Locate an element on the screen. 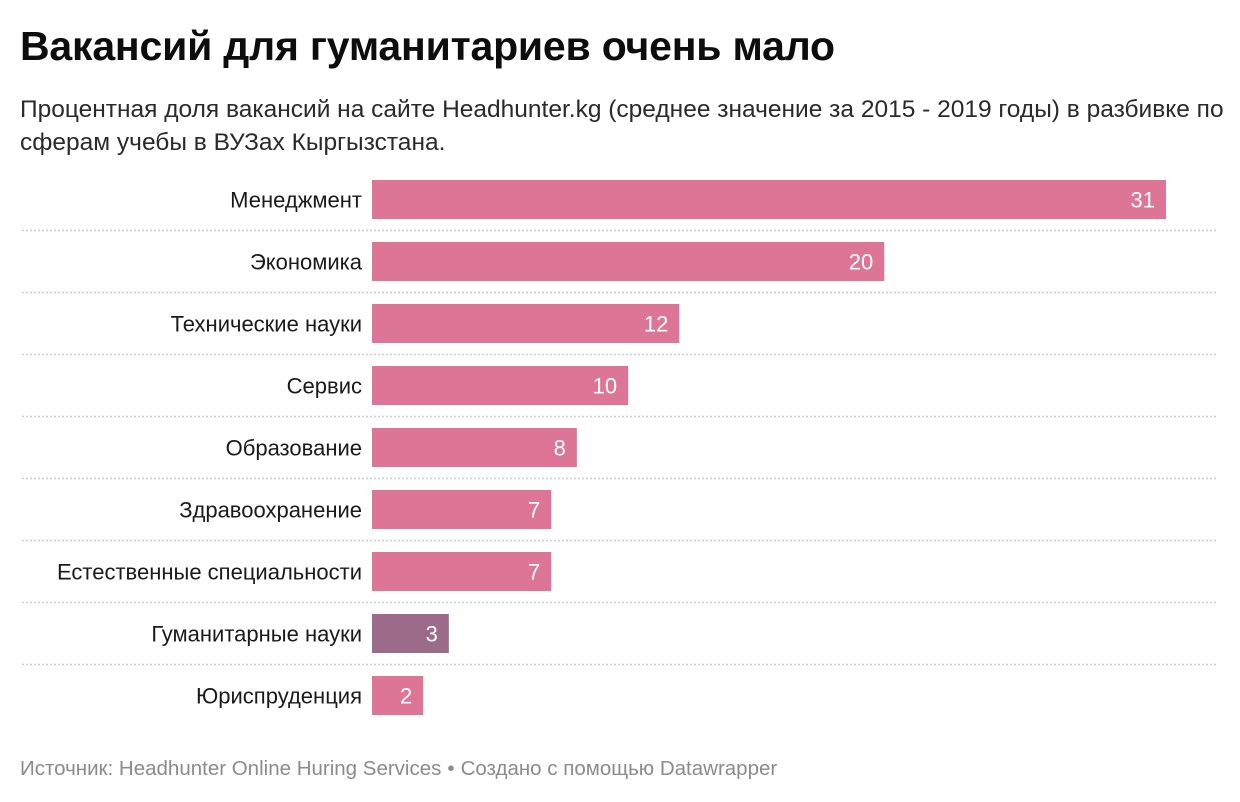 Image resolution: width=1240 pixels, height=802 pixels. value-label: 8 is located at coordinates (560, 448).